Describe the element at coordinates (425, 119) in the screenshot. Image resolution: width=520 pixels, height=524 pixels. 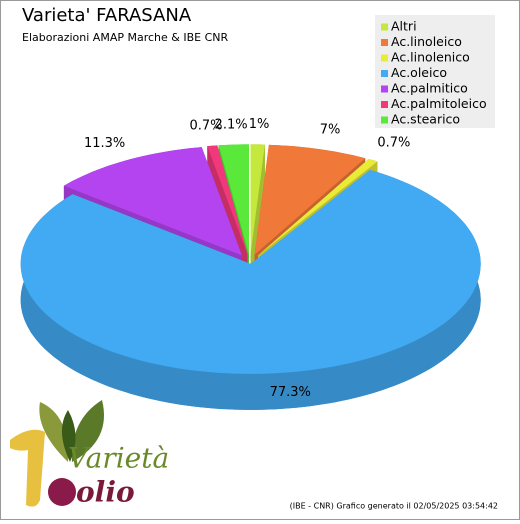
I see `legend-label: Ac.stearico` at that location.